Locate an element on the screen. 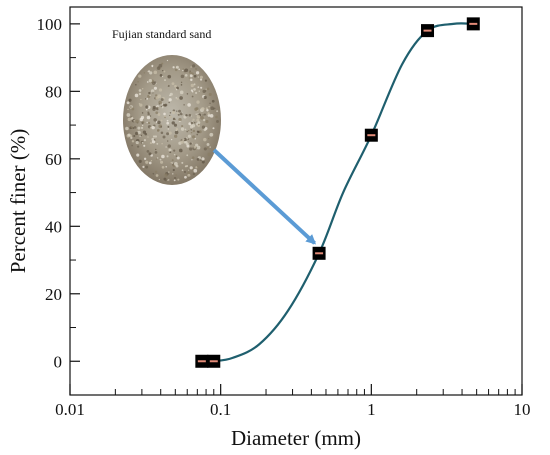 The height and width of the screenshot is (455, 550). x-axis-ticks: 0.01 0.1 1 10 is located at coordinates (293, 401).